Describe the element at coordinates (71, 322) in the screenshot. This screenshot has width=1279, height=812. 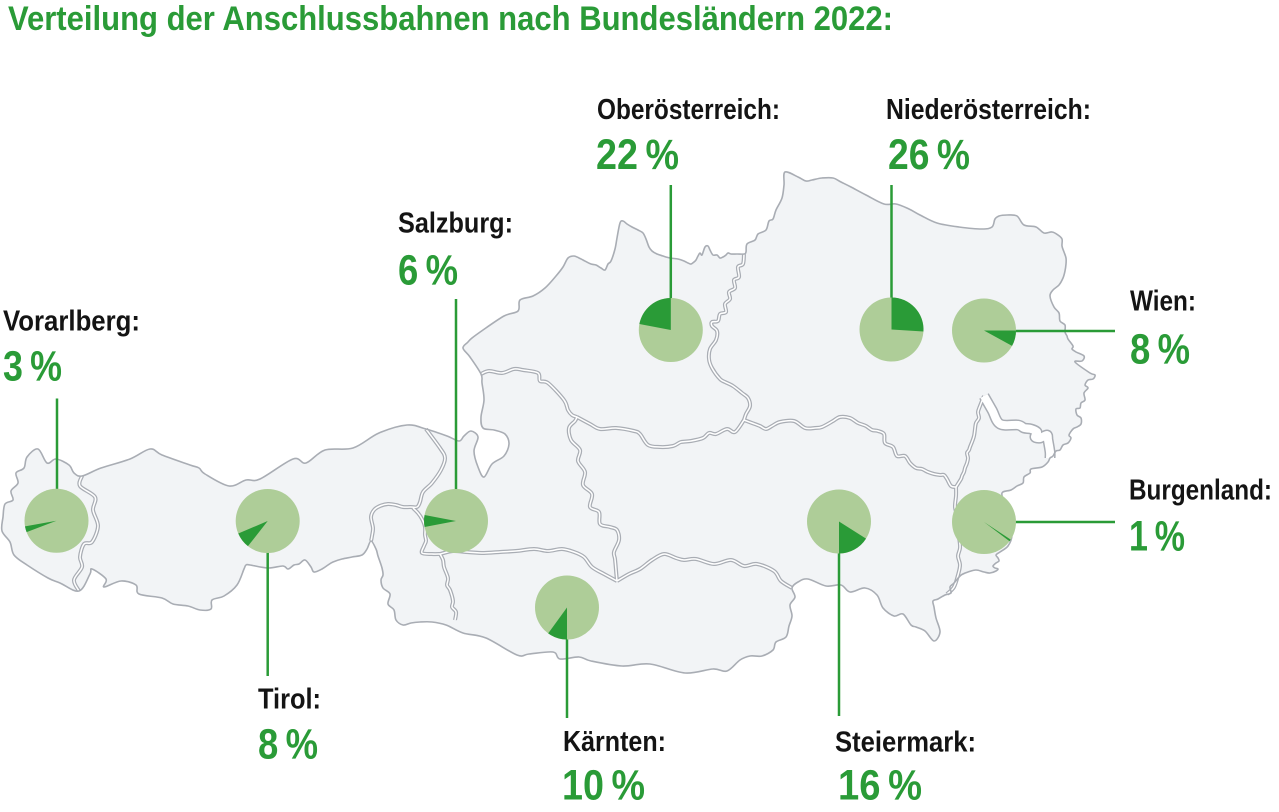
I see `svg-text: Vorarlberg:` at that location.